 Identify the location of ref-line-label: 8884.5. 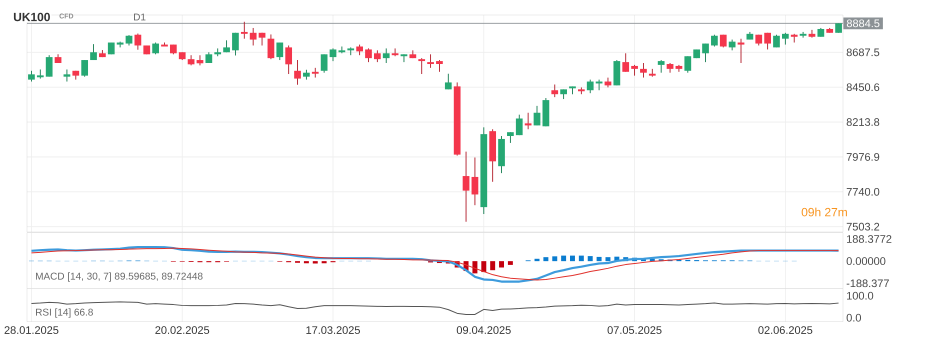
(863, 23).